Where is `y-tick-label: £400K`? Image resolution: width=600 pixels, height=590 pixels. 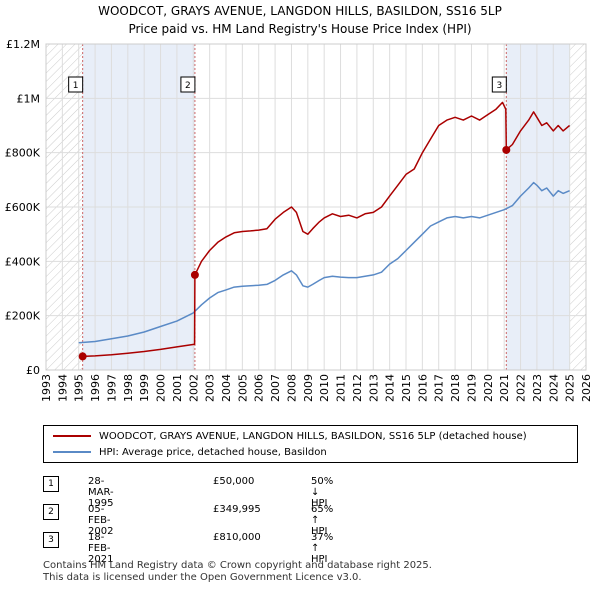 y-tick-label: £400K is located at coordinates (23, 261).